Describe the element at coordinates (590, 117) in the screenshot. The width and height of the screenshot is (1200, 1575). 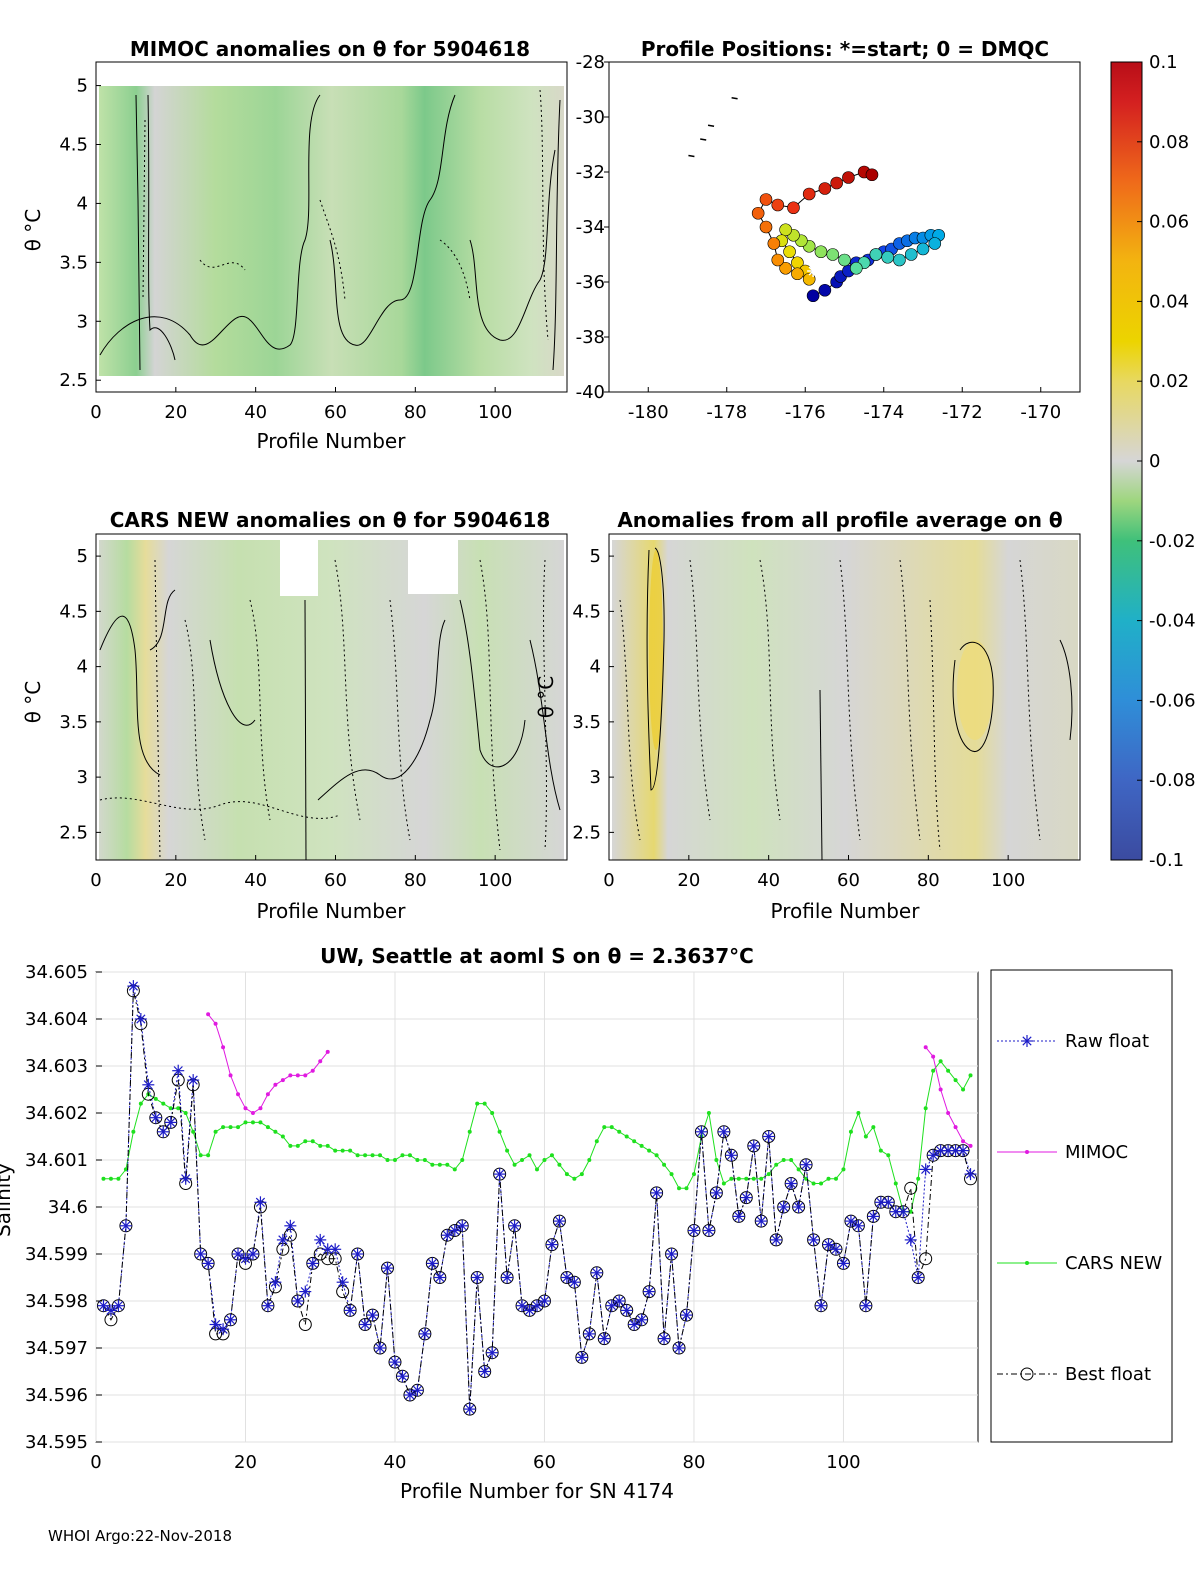
I see `y-tick-label: -30` at that location.